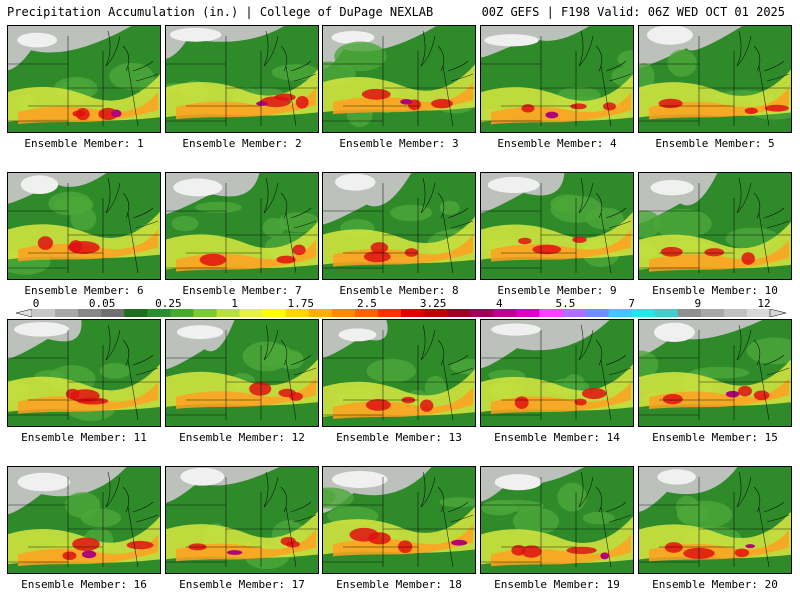 The height and width of the screenshot is (600, 800). What do you see at coordinates (102, 303) in the screenshot?
I see `colorbar-tick-label: 0.05` at bounding box center [102, 303].